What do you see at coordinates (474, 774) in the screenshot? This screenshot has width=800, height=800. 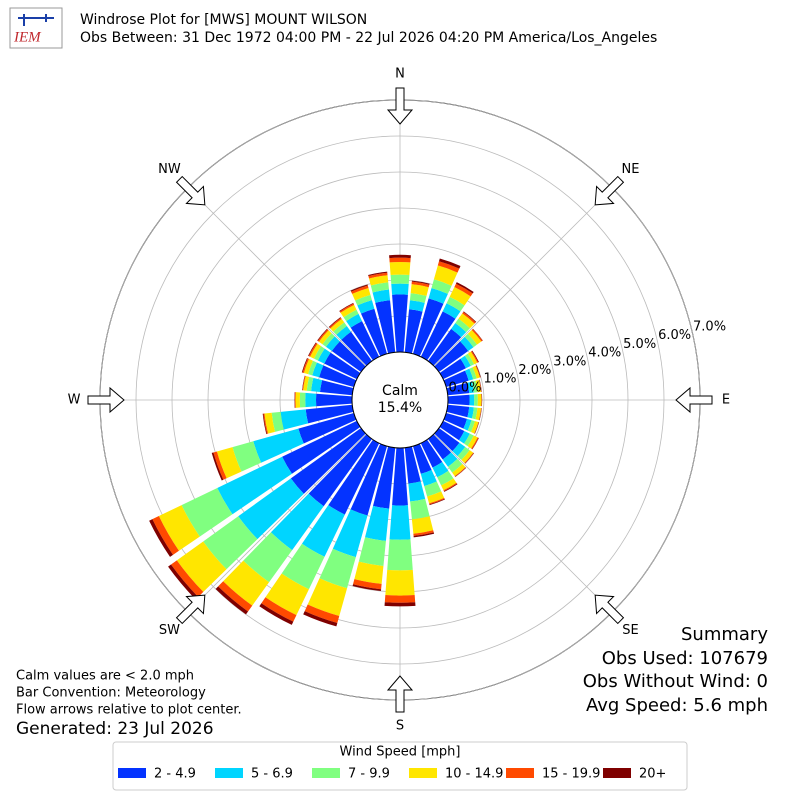 I see `legend-label: 10 - 14.9` at bounding box center [474, 774].